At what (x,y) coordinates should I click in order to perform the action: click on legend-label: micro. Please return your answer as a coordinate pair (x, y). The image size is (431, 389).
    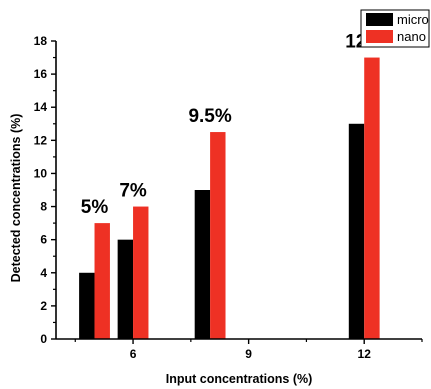
    Looking at the image, I should click on (413, 19).